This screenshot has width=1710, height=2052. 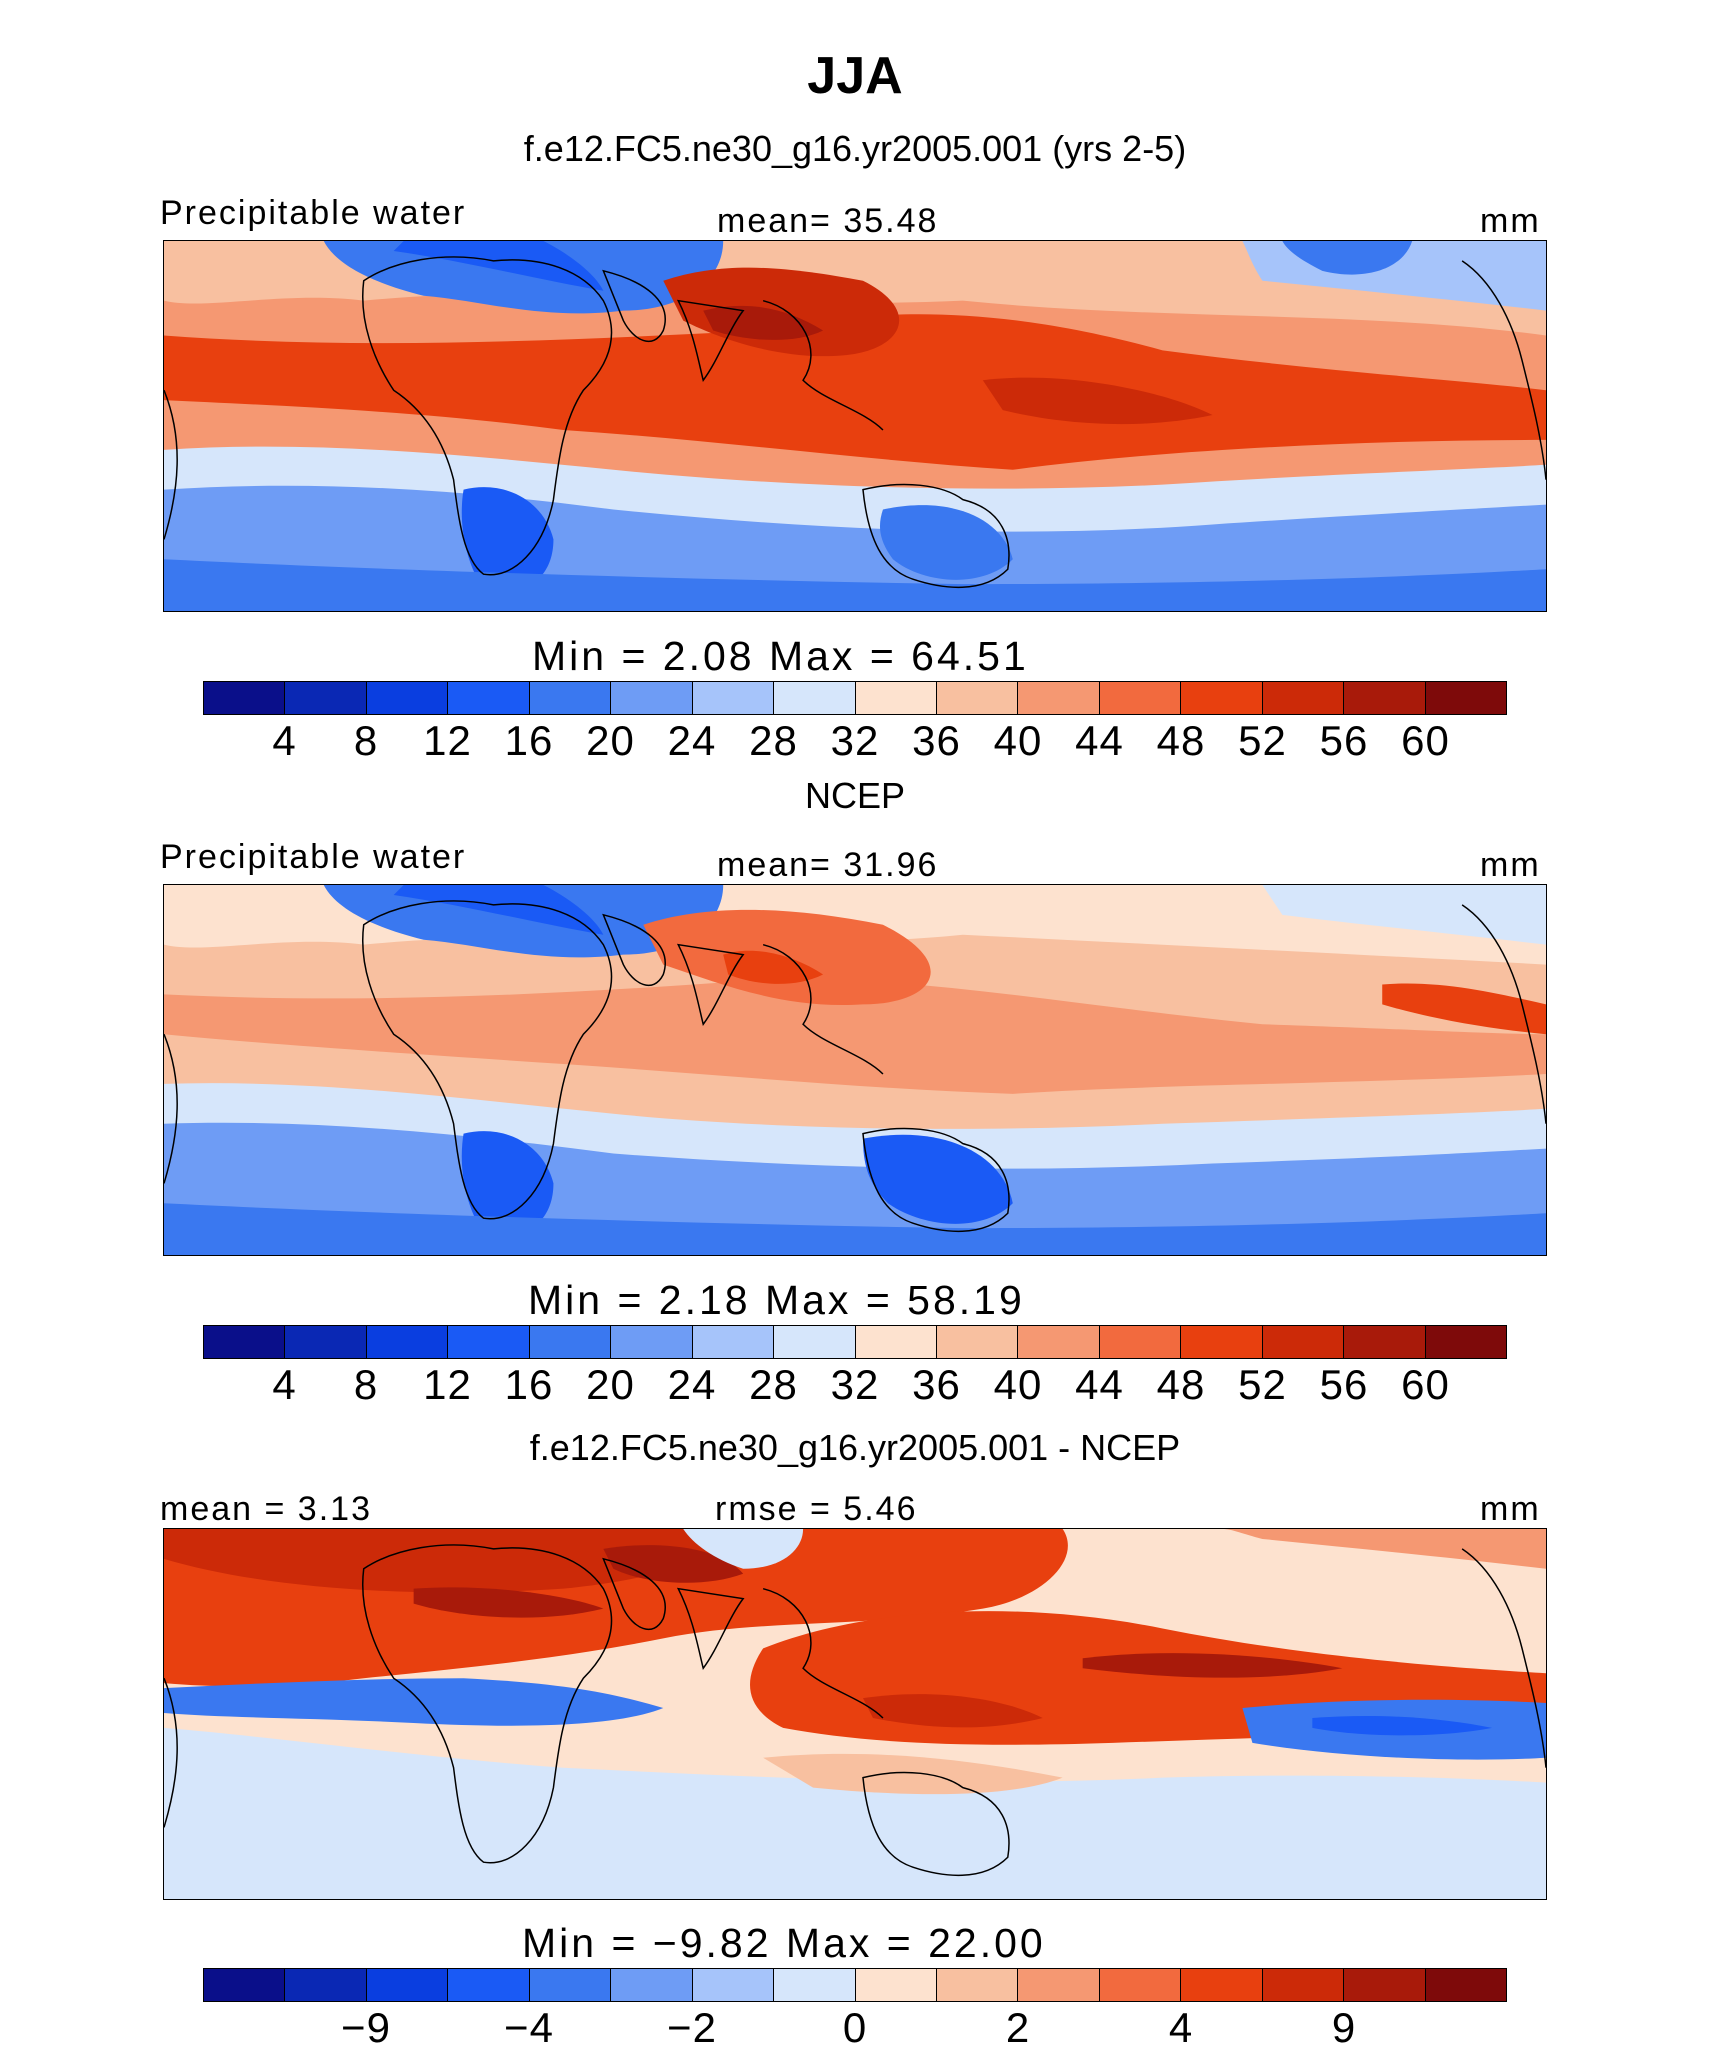 What do you see at coordinates (1404, 915) in the screenshot?
I see `north-pacific-dry` at bounding box center [1404, 915].